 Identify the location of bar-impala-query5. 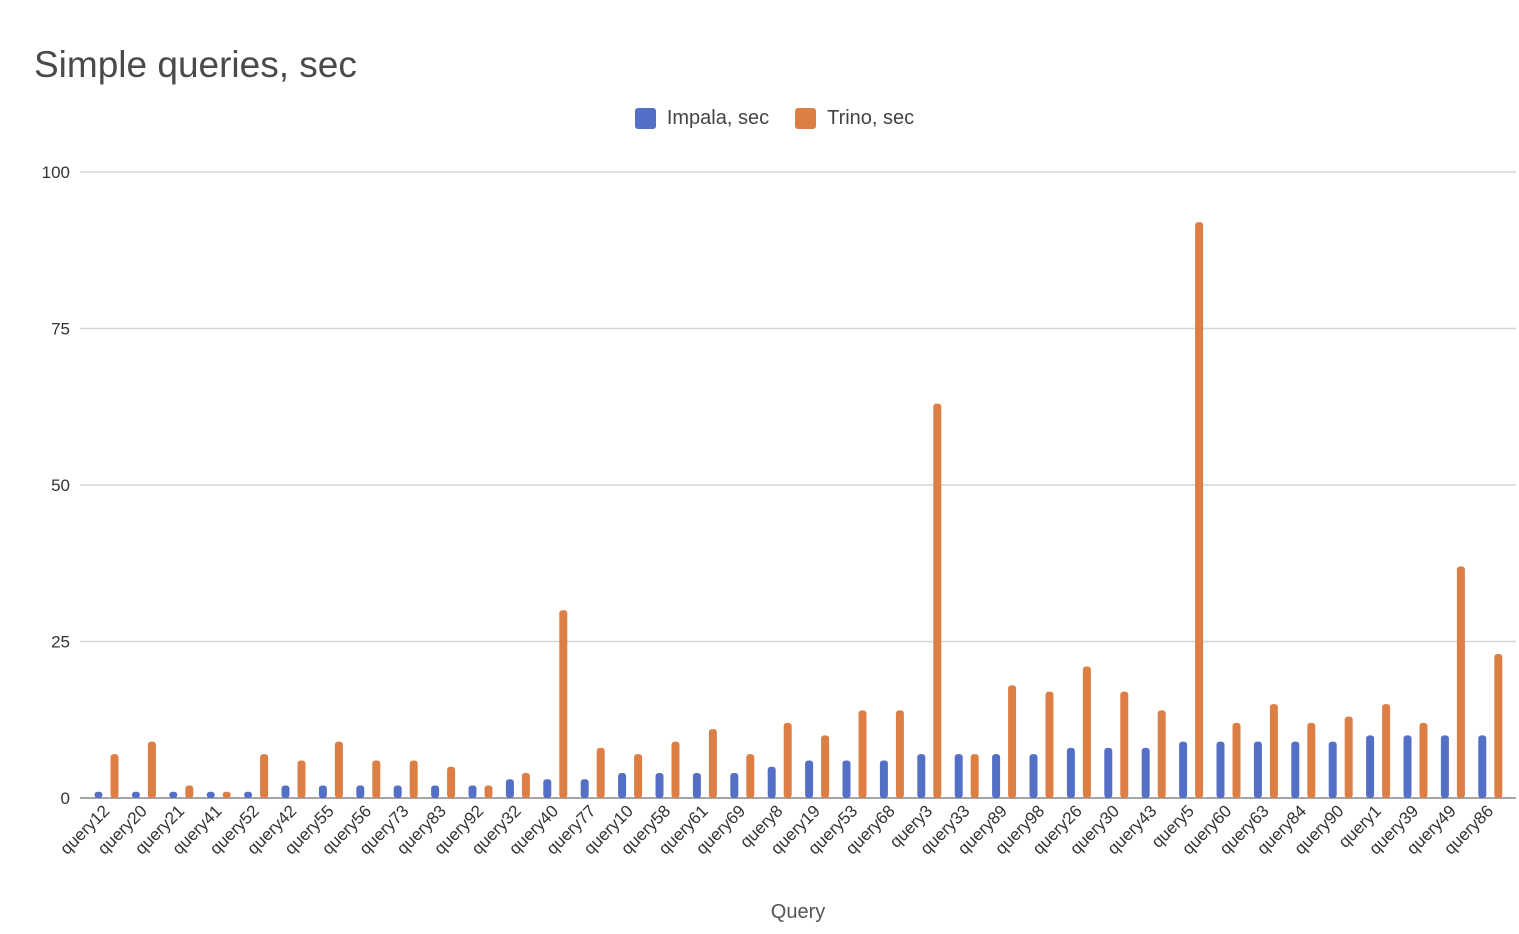
(1183, 769).